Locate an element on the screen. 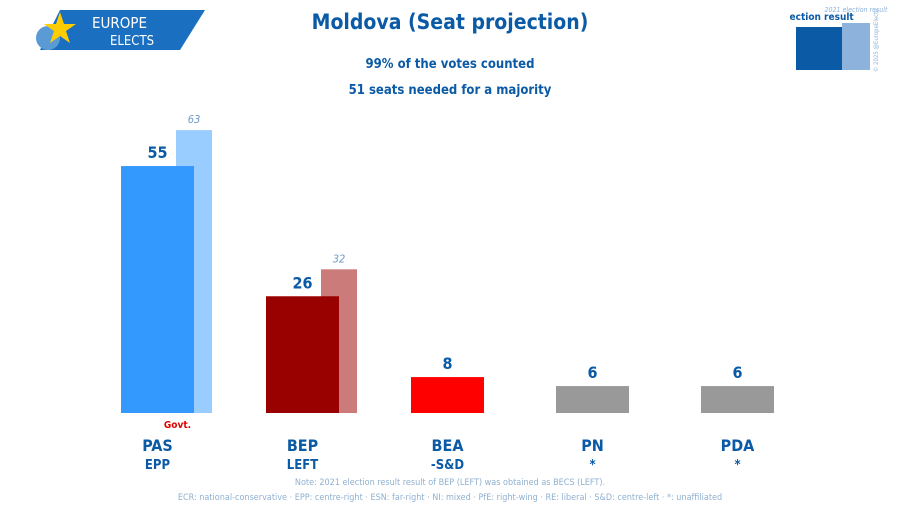 Image resolution: width=900 pixels, height=519 pixels. copyright: © 2025 @EuropeElects is located at coordinates (876, 40).